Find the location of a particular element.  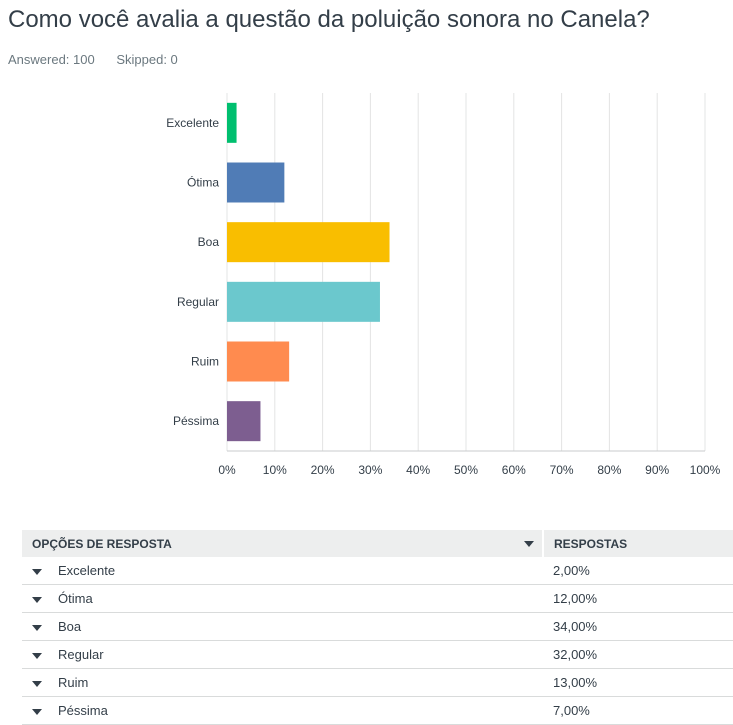

row-label: Regular is located at coordinates (81, 654).